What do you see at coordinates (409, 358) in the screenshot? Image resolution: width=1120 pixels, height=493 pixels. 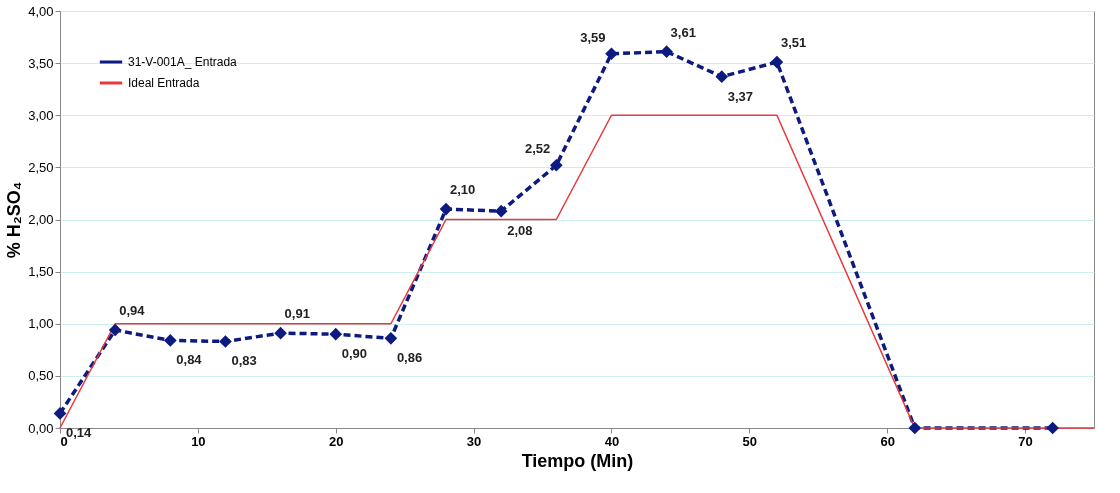 I see `data-label: 0,86` at bounding box center [409, 358].